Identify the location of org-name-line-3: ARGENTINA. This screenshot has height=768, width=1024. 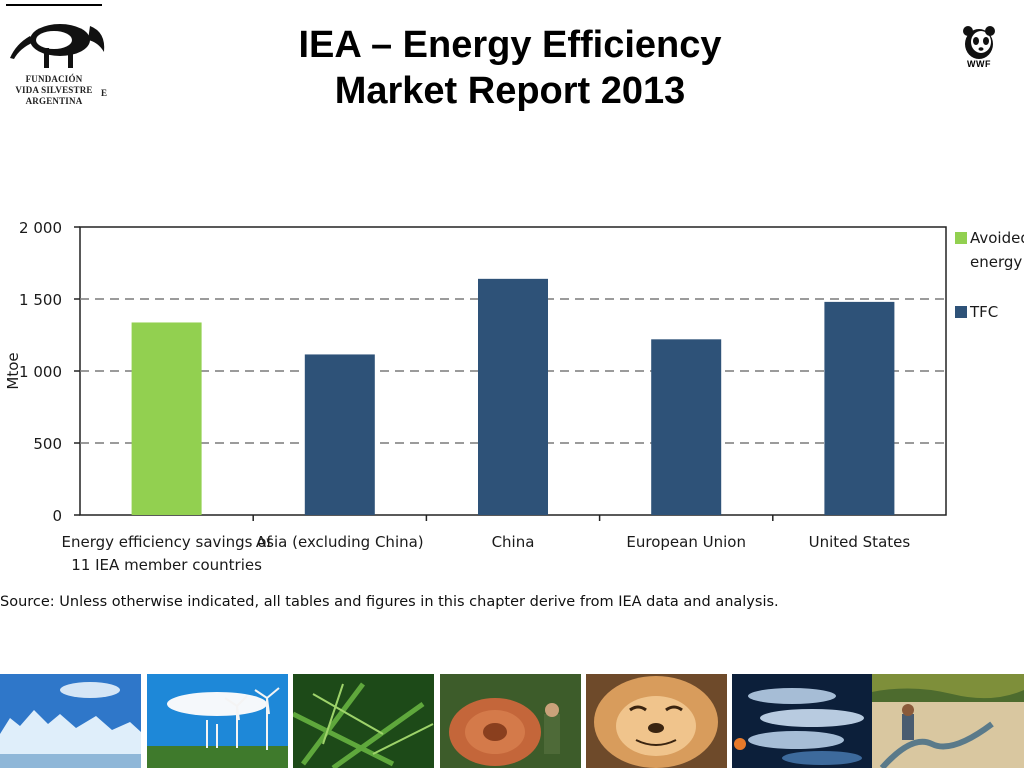
(54, 101).